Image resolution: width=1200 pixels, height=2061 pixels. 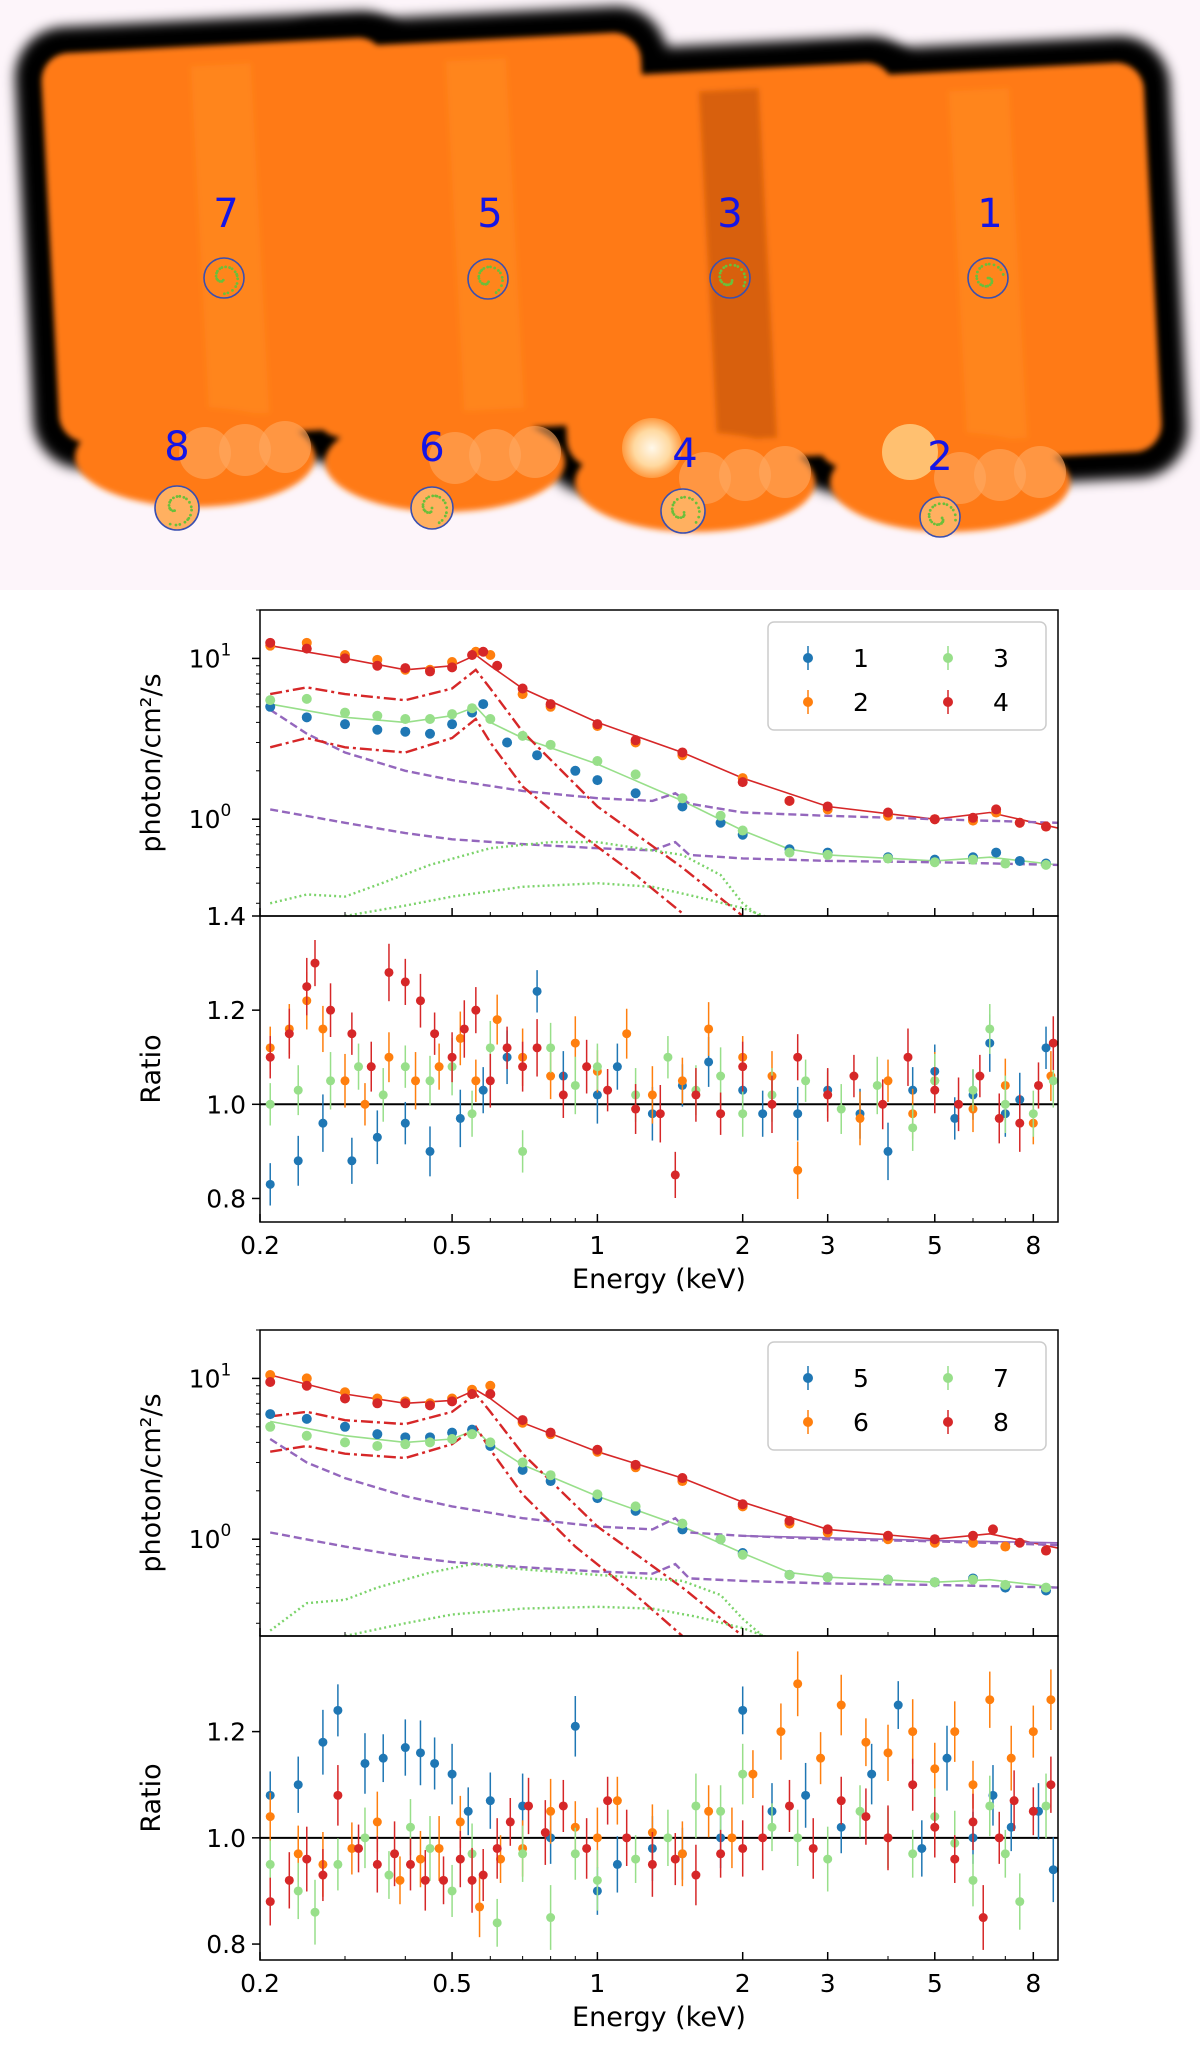 I want to click on x-tick-label: 8, so click(x=1033, y=1983).